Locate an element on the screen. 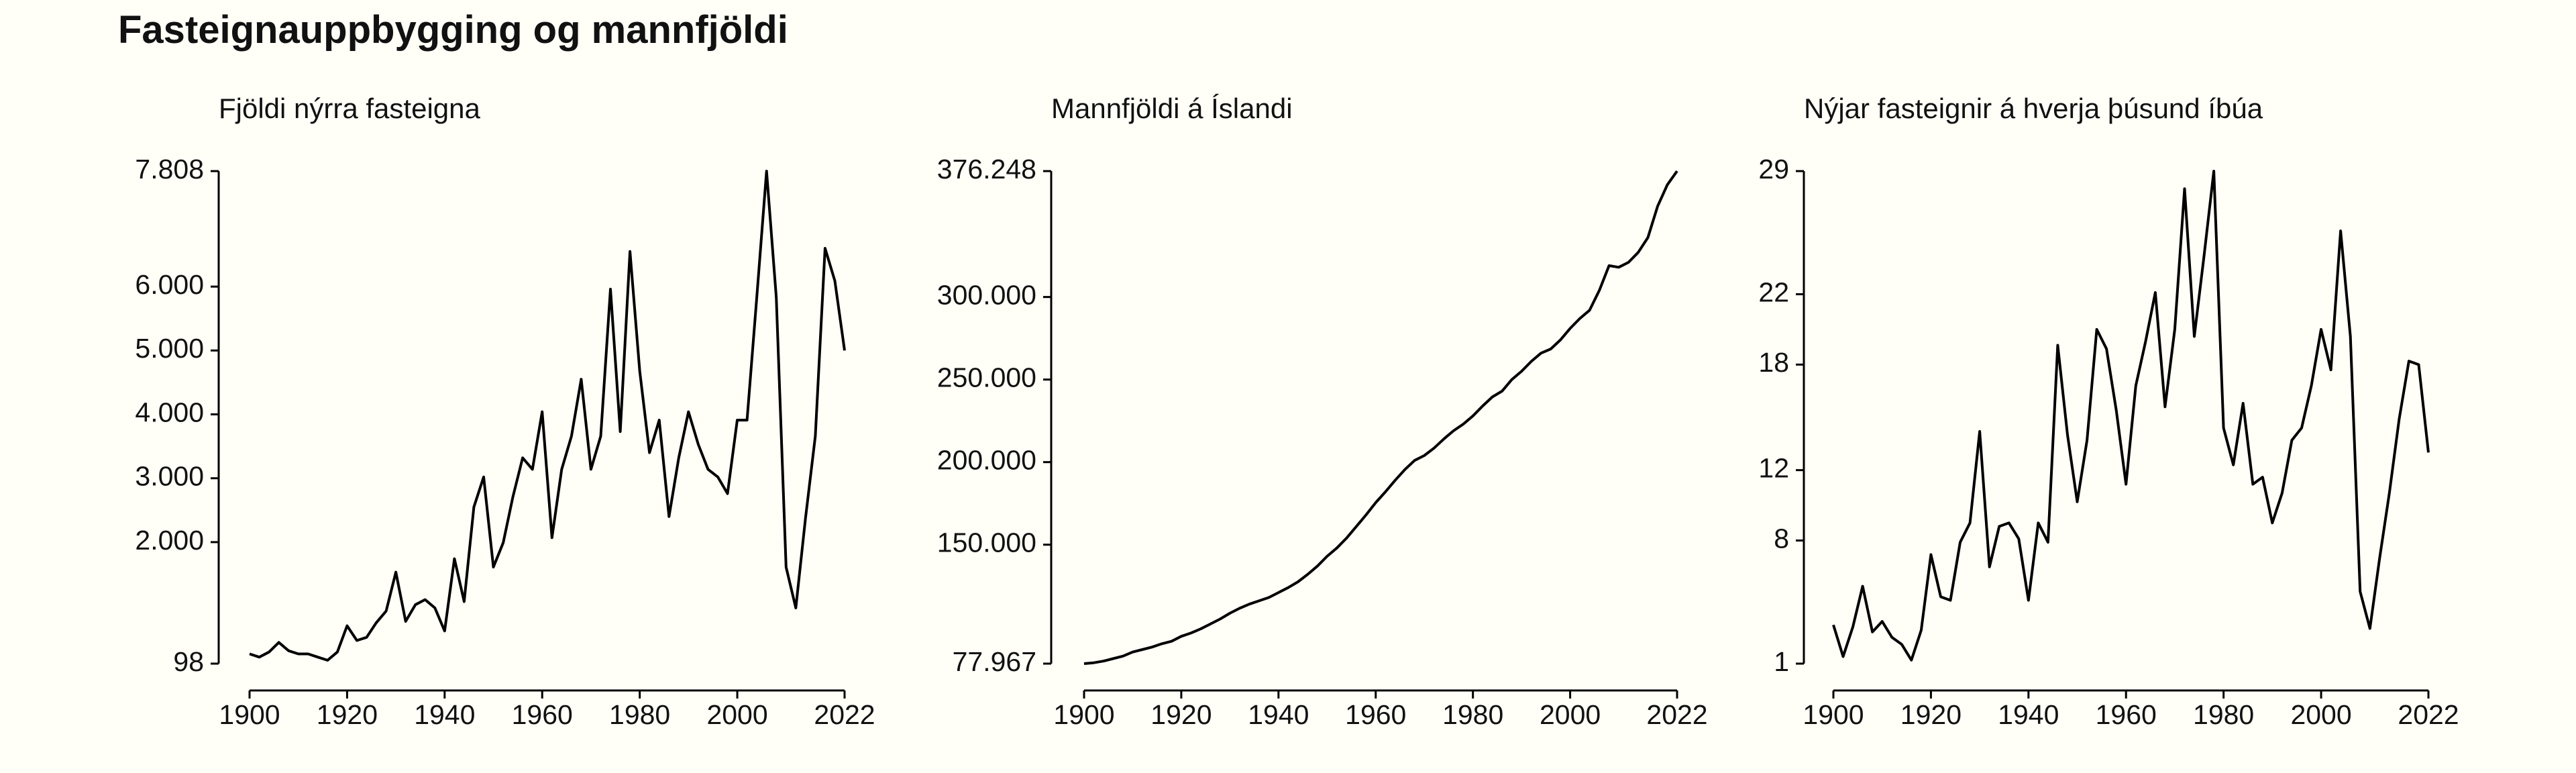  figure-title: Fasteignauppbygging og mannfjöldi is located at coordinates (453, 30).